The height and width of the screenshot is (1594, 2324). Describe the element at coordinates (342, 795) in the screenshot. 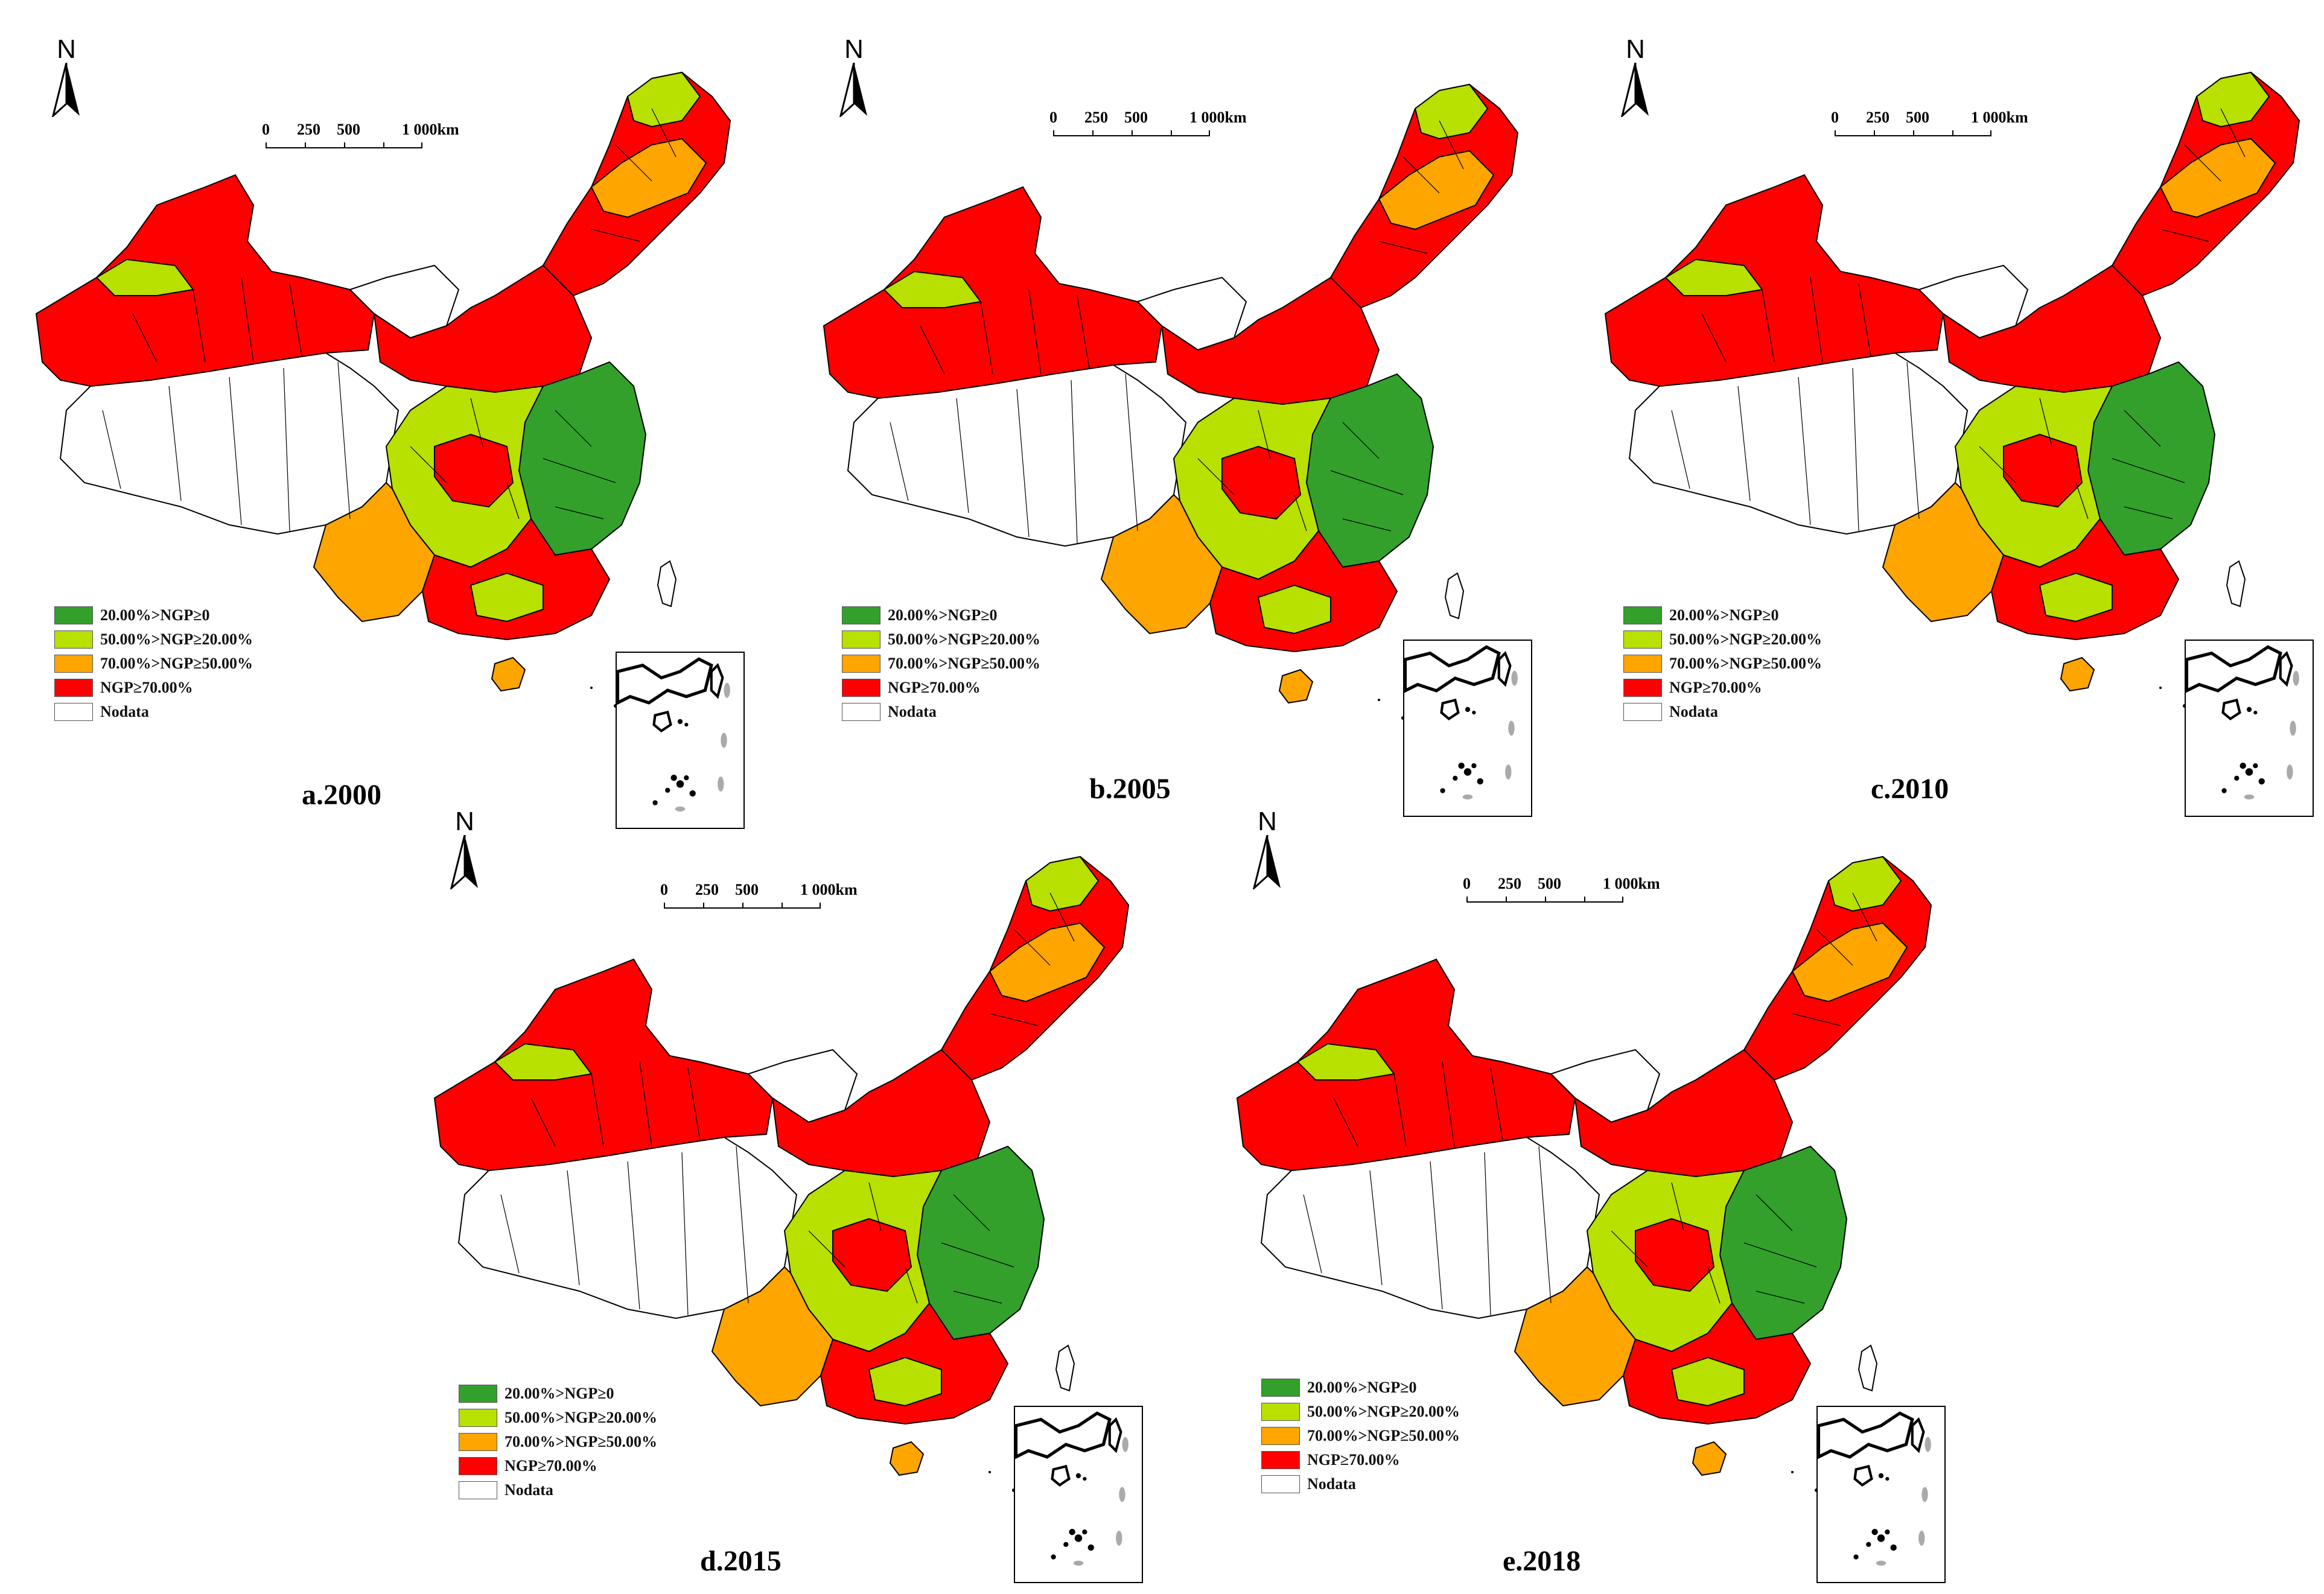

I see `panel-caption: a.2000` at that location.